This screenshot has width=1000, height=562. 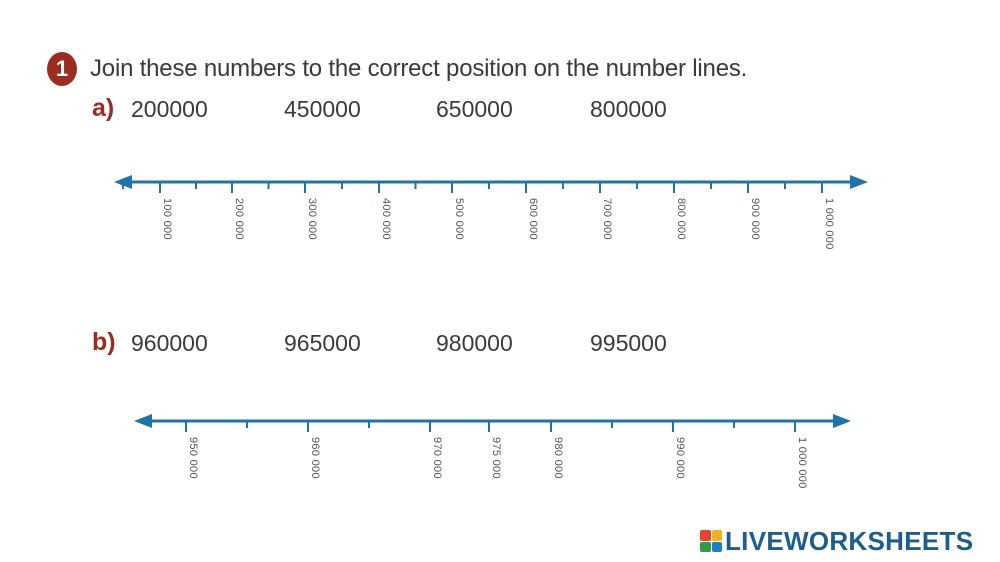 What do you see at coordinates (711, 541) in the screenshot?
I see `logo-mark-icon` at bounding box center [711, 541].